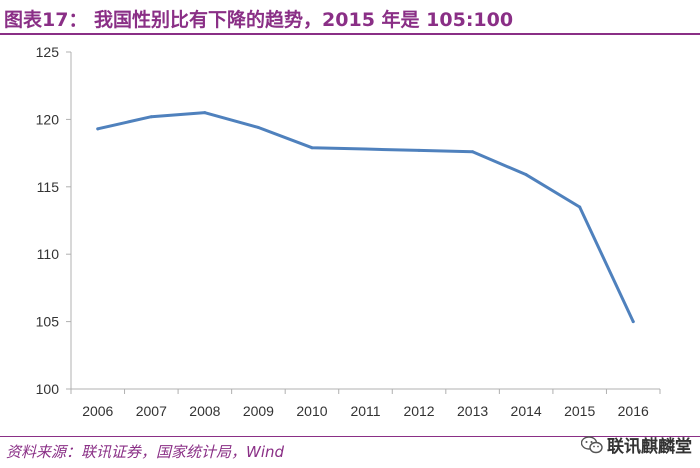 This screenshot has width=700, height=468. I want to click on footer-divider, so click(350, 436).